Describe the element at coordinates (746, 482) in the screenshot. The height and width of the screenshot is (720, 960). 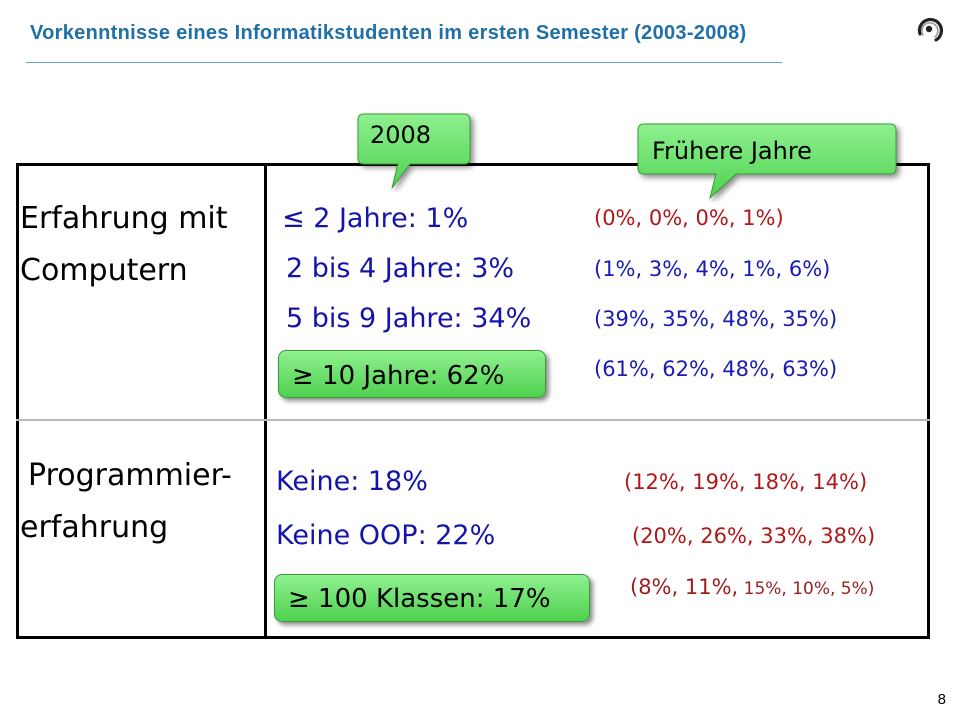
I see `programming-exp-row-1-earlier: (12%, 19%, 18%, 14%)` at that location.